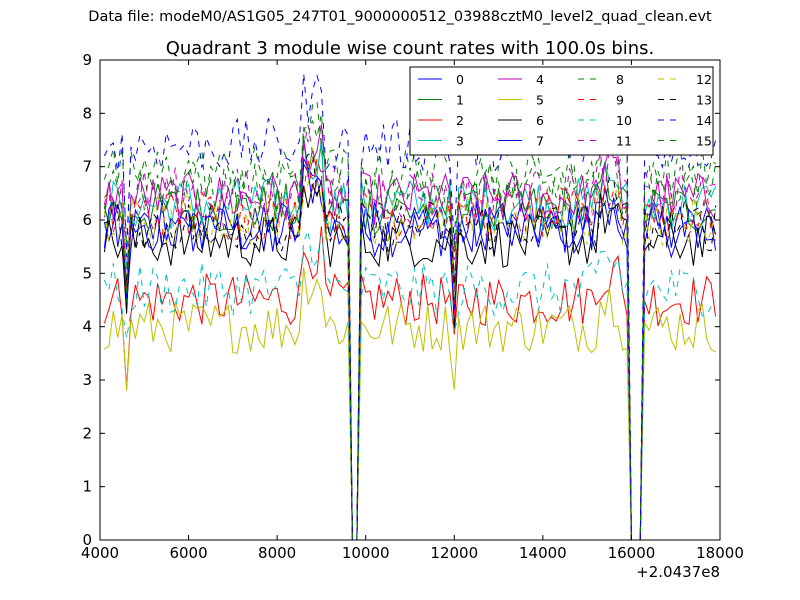 This screenshot has height=600, width=800. Describe the element at coordinates (87, 327) in the screenshot. I see `y-tick-label: 4` at that location.